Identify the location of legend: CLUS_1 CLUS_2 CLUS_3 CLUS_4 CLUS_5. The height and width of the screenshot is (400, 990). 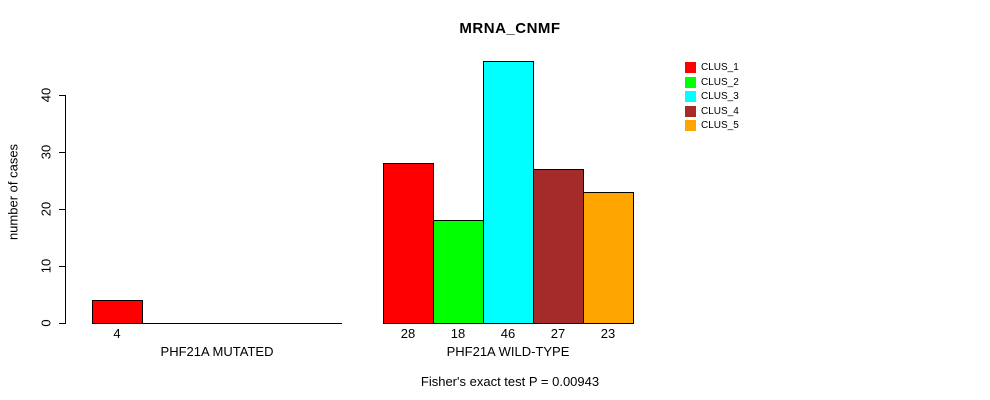
(712, 96).